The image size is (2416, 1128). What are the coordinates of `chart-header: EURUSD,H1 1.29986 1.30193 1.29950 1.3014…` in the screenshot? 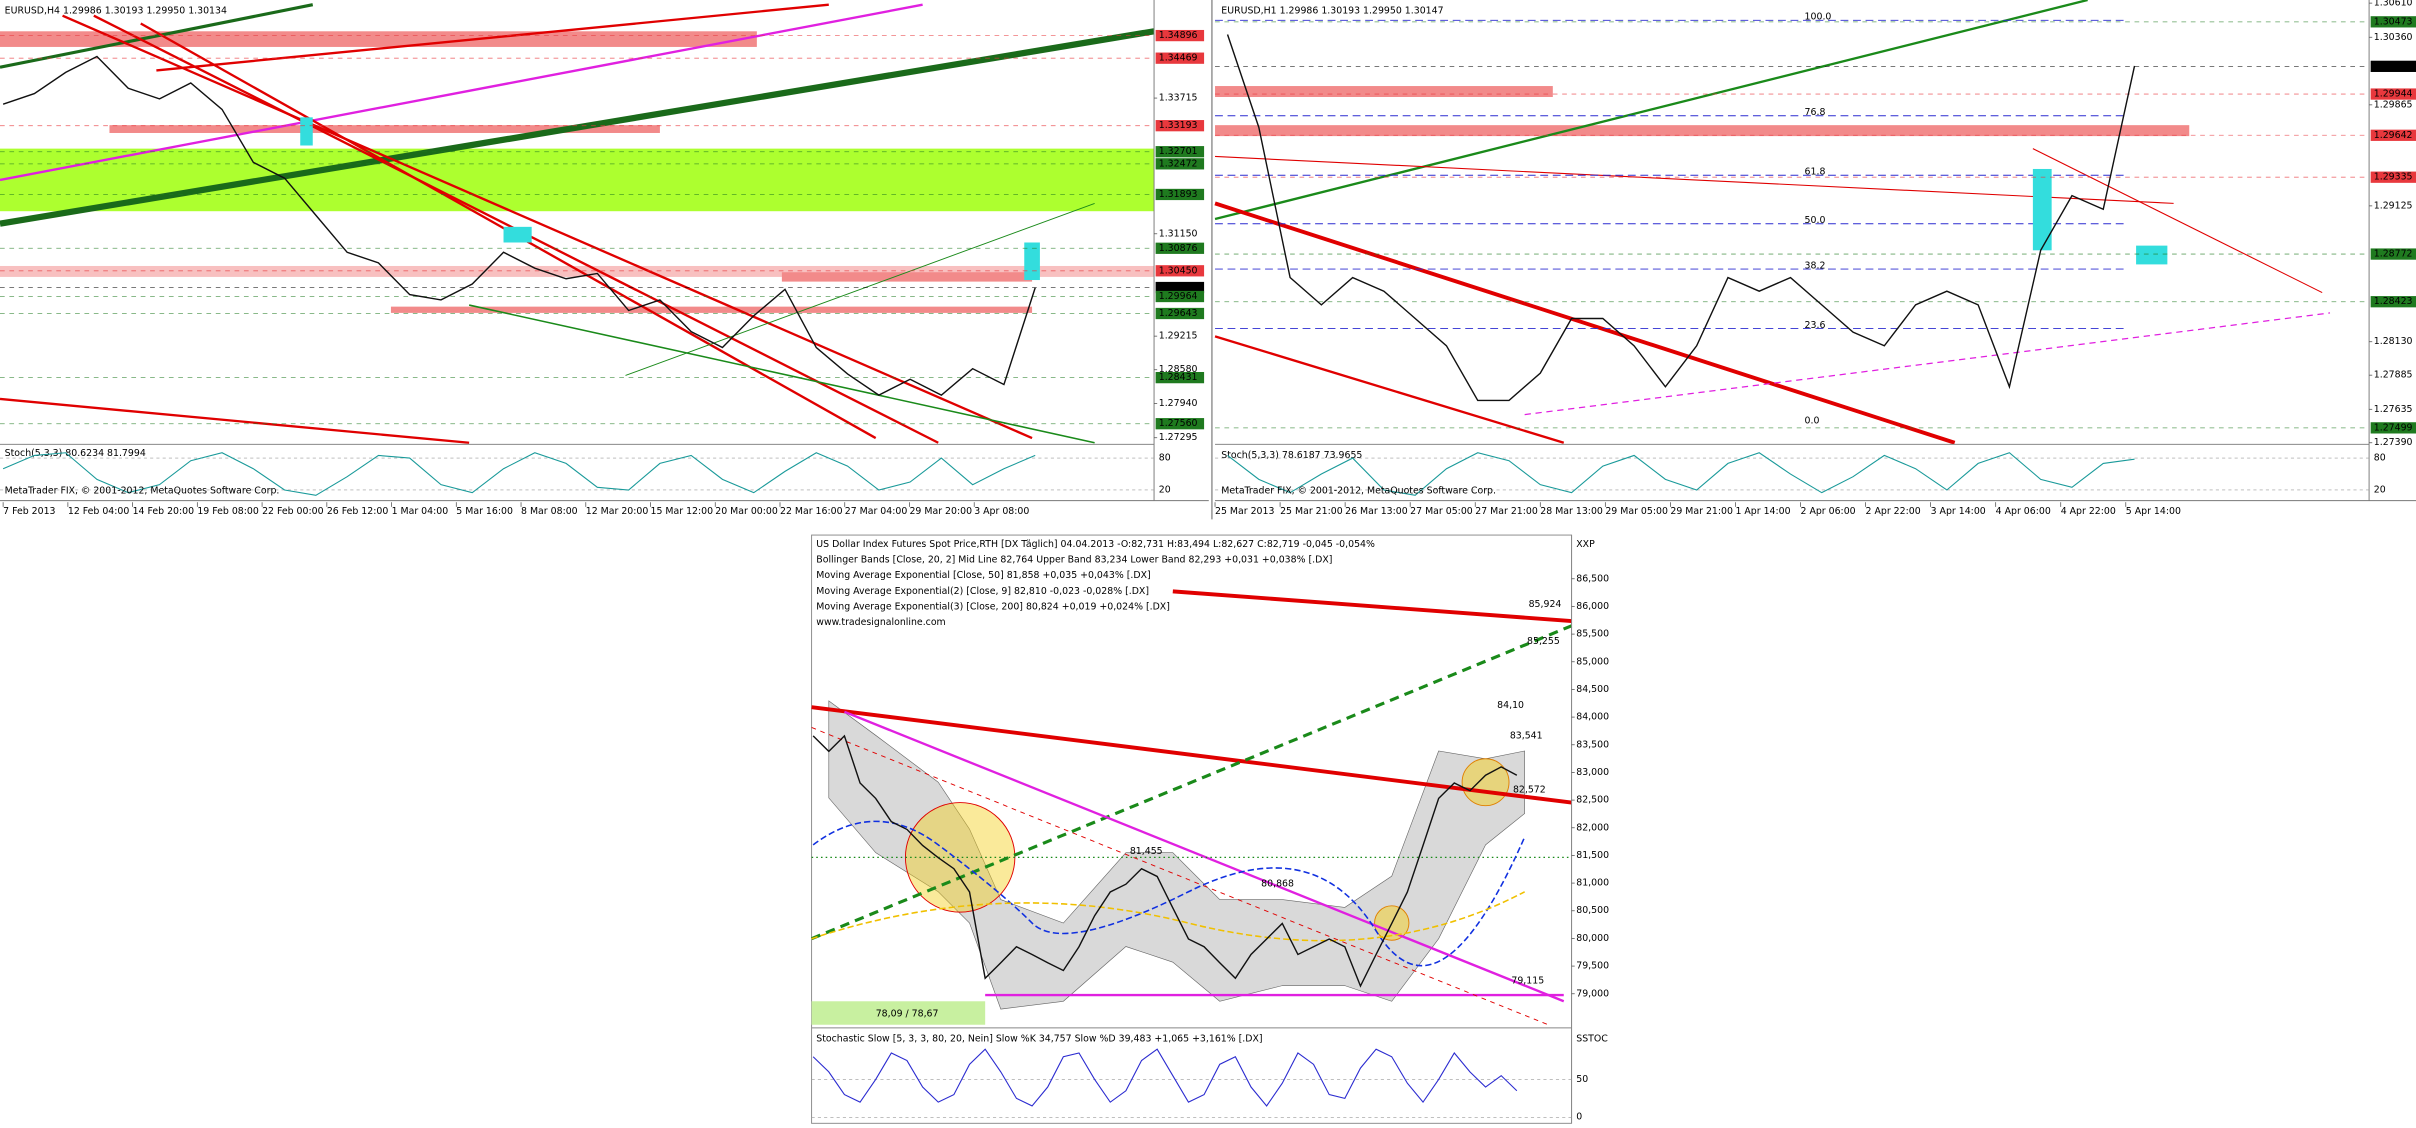 It's located at (1332, 10).